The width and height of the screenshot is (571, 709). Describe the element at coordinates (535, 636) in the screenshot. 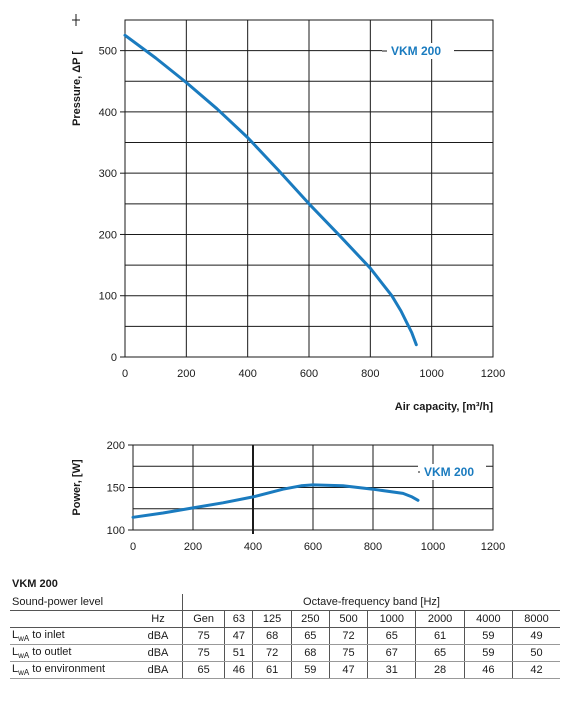

I see `table-cell: 49` at that location.